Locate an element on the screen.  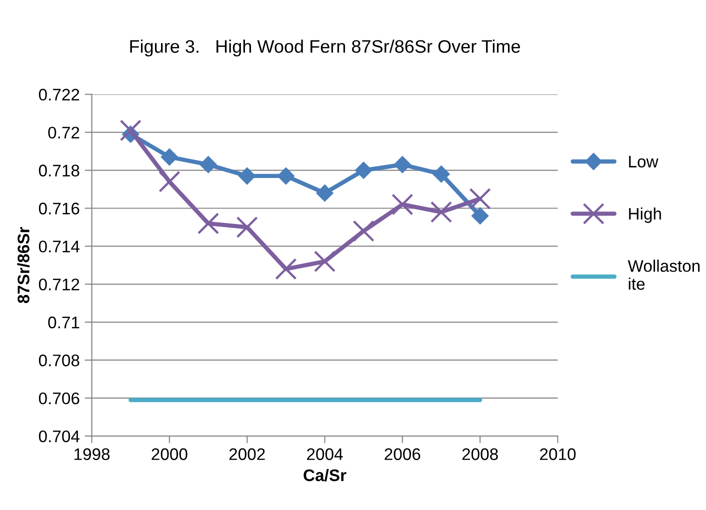
x-tick-label: 2008 is located at coordinates (480, 454).